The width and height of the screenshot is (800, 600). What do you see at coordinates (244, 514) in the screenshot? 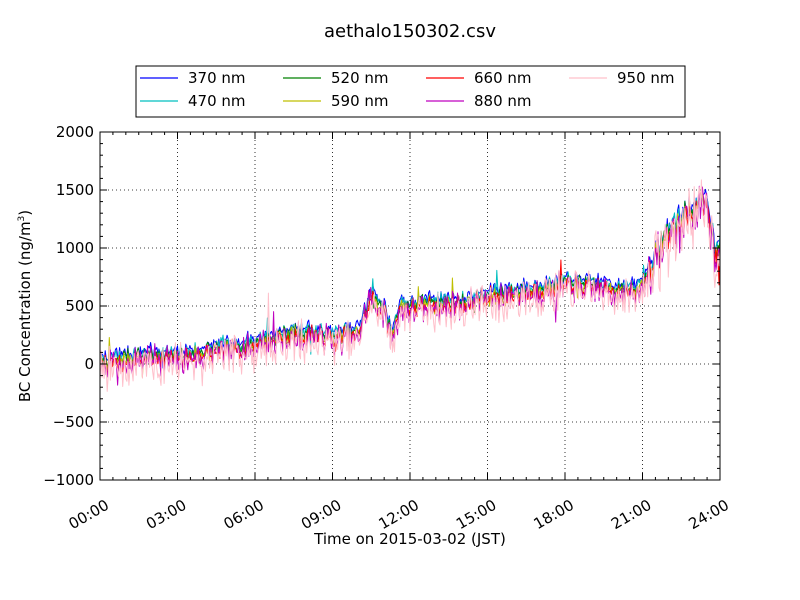
I see `x-tick-label: 06:00` at bounding box center [244, 514].